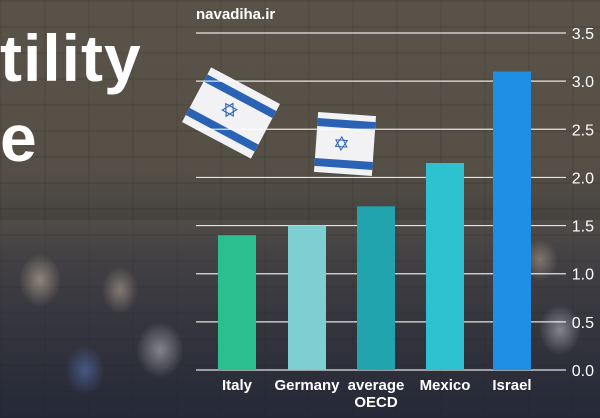  I want to click on y-tick-label: 1.5, so click(583, 227).